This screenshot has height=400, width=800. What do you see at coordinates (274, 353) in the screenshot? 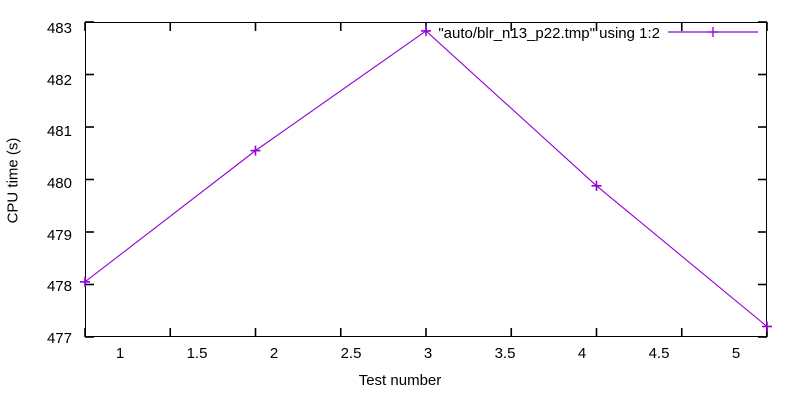
I see `x-tick-label: 2` at bounding box center [274, 353].